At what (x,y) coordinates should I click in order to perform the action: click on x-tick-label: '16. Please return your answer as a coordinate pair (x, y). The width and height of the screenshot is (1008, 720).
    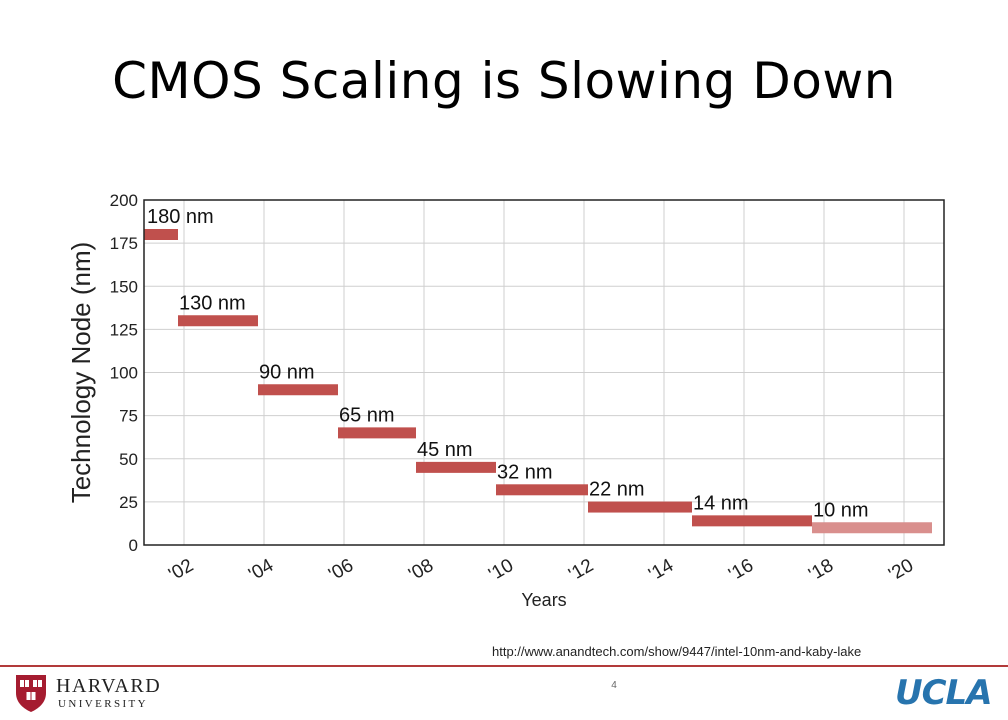
    Looking at the image, I should click on (741, 570).